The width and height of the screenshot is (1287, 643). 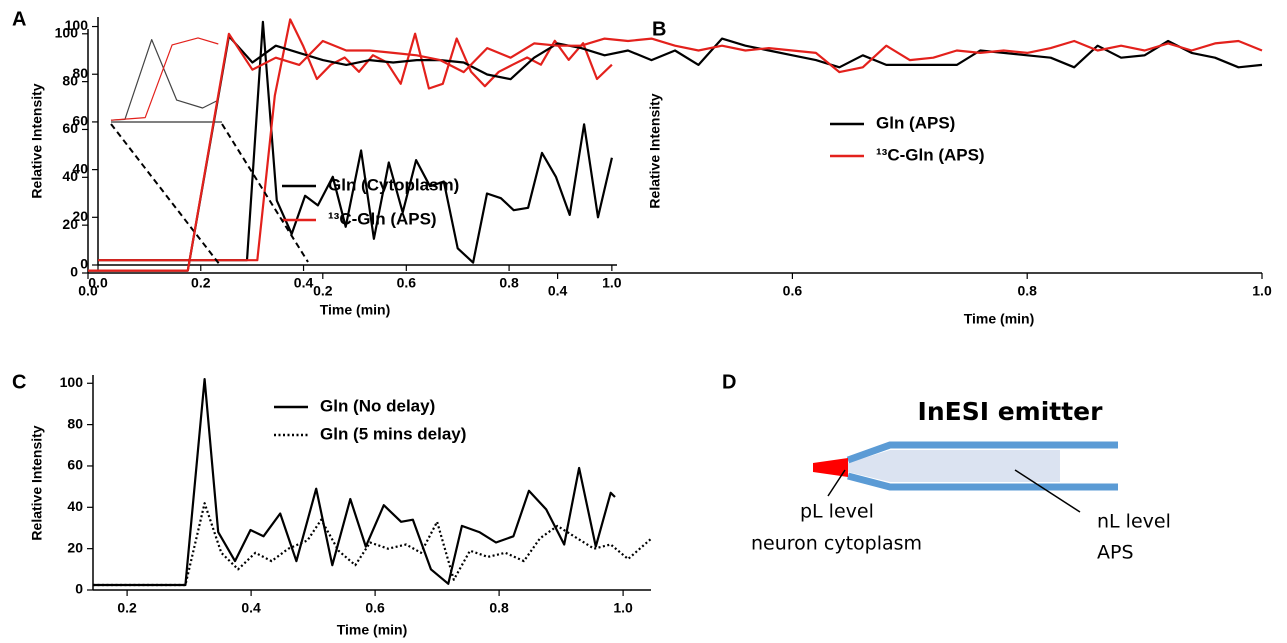 I want to click on panel-label: C, so click(x=19, y=382).